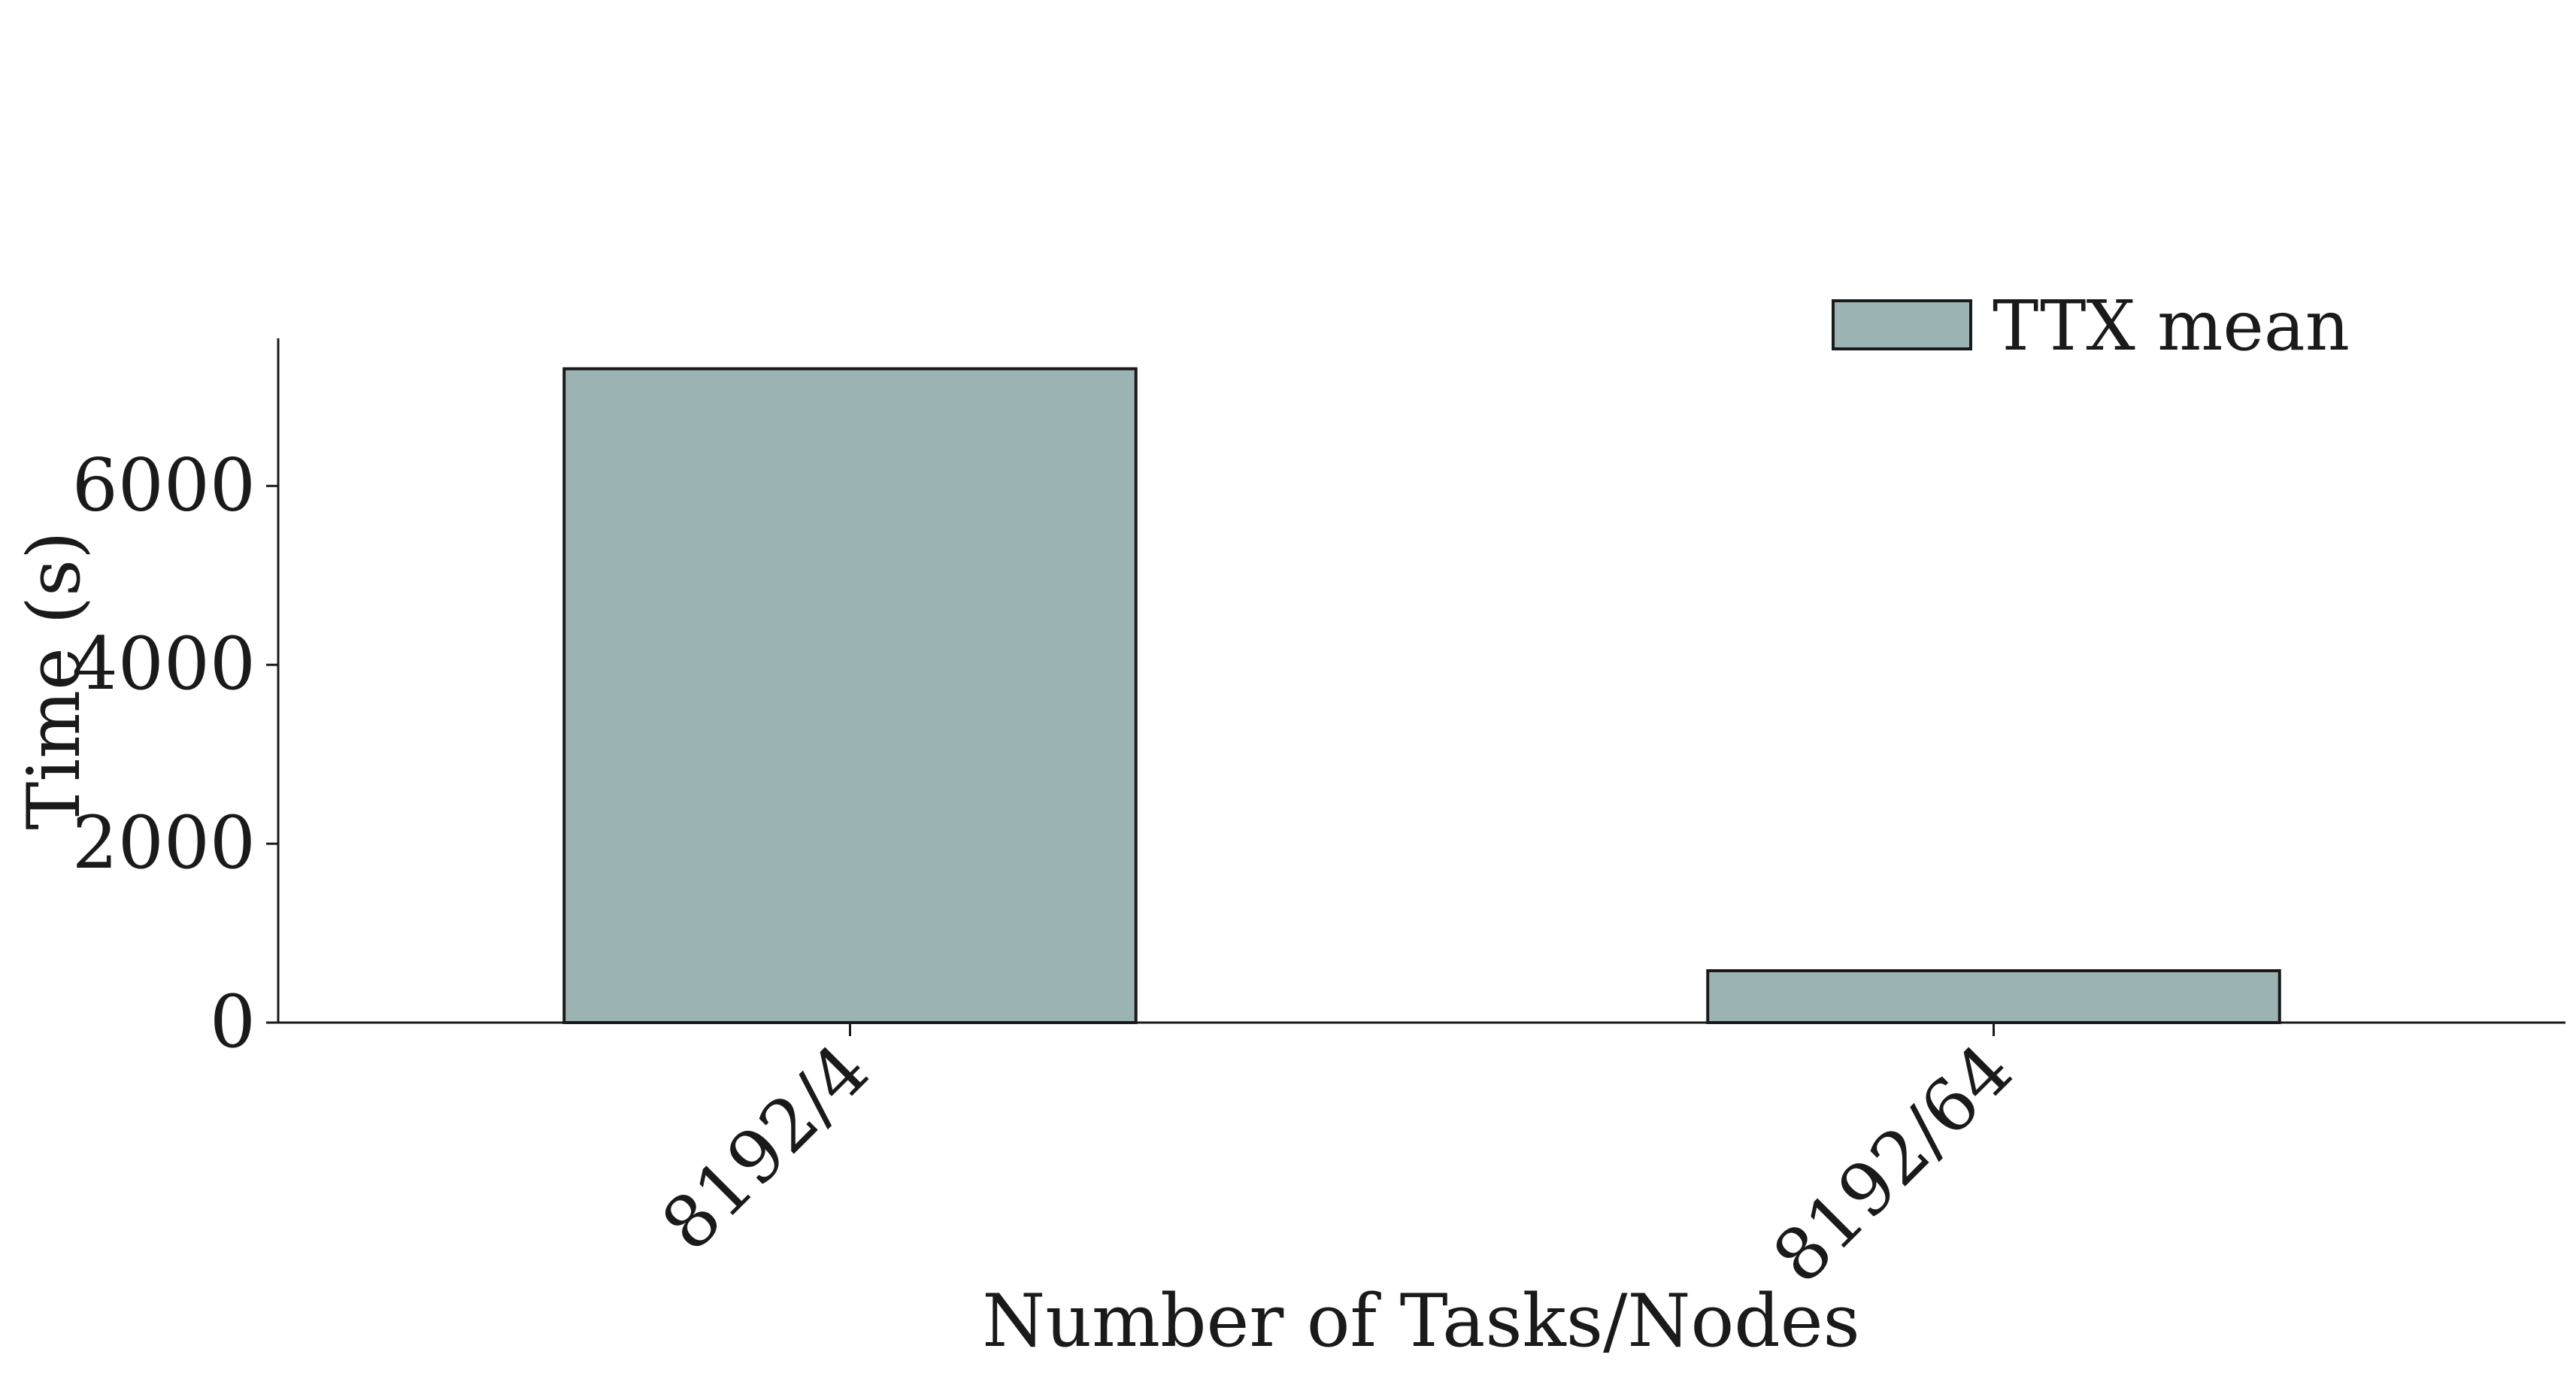 The image size is (2576, 1379). Describe the element at coordinates (765, 1147) in the screenshot. I see `x-tick-label: 8192/4` at that location.